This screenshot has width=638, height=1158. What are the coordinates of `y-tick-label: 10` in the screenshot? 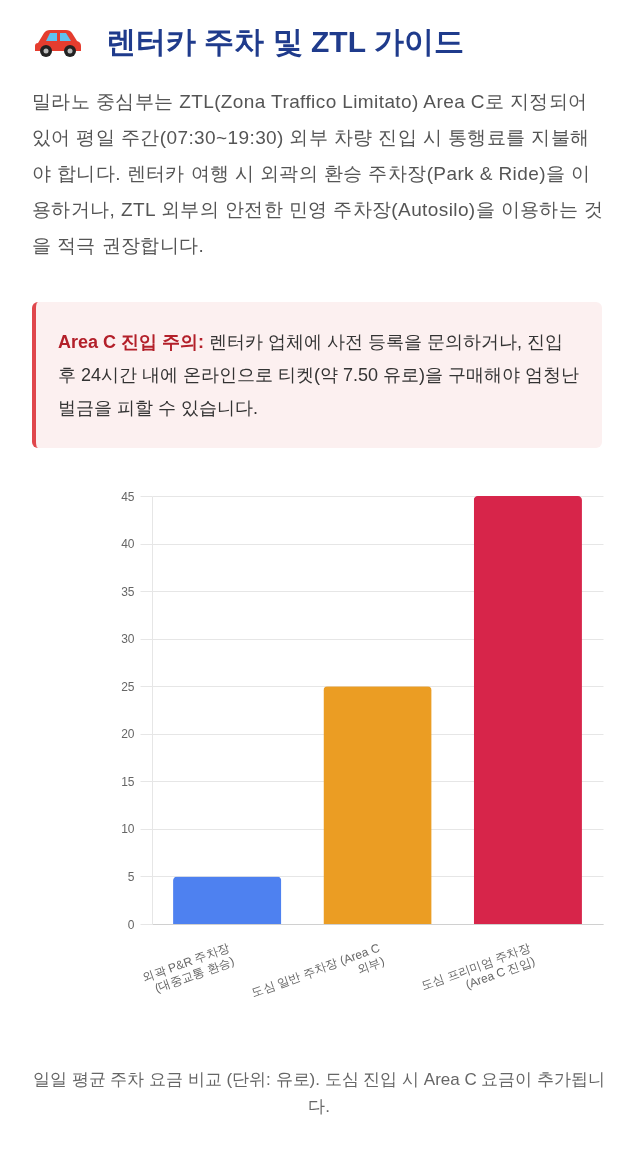 It's located at (128, 829).